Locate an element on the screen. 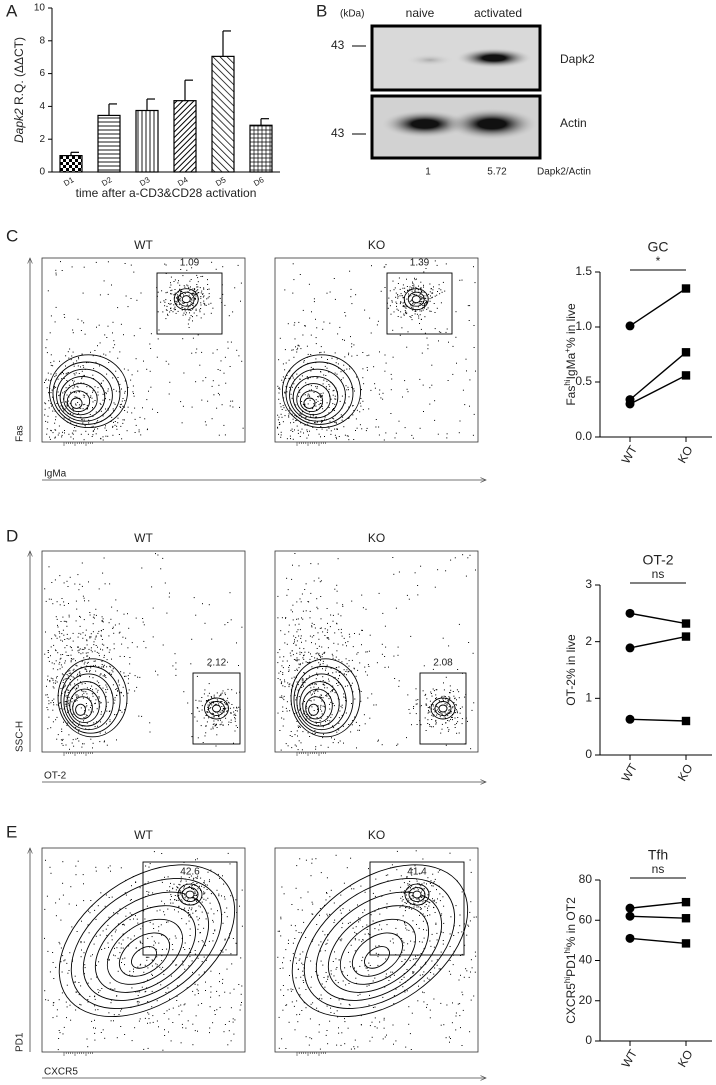 The image size is (716, 1085). sample-label: WT is located at coordinates (143, 245).